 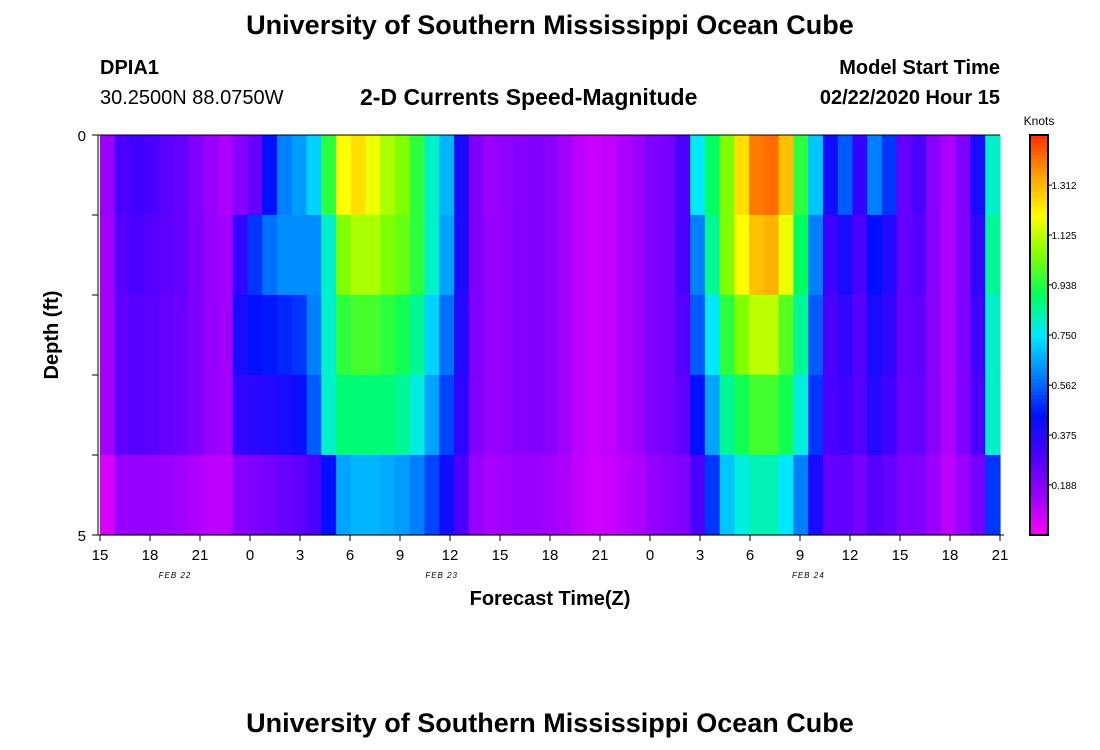 I want to click on colorbar-tick-label: 0.938, so click(x=1063, y=286).